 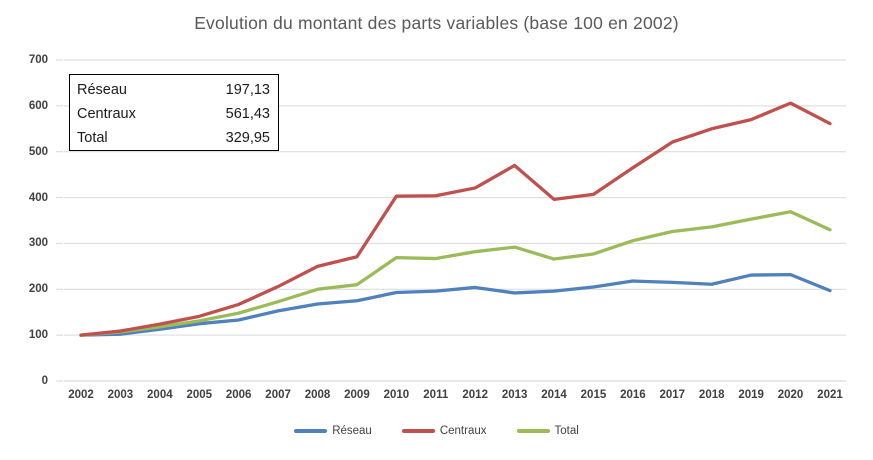 What do you see at coordinates (102, 89) in the screenshot?
I see `stats-label: Réseau` at bounding box center [102, 89].